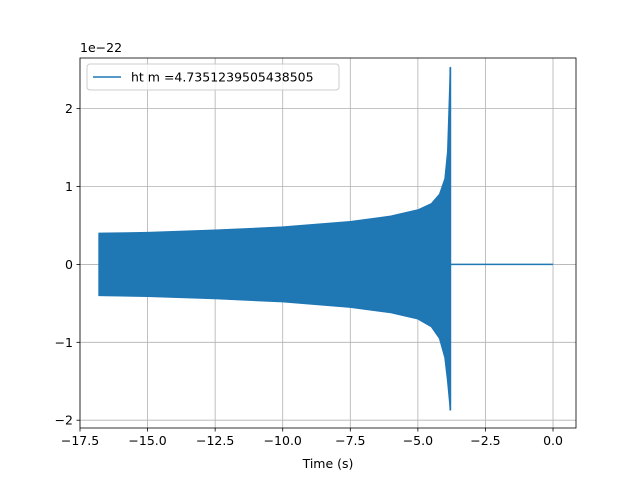 Image resolution: width=640 pixels, height=480 pixels. I want to click on x-tick-label: −15.0, so click(147, 440).